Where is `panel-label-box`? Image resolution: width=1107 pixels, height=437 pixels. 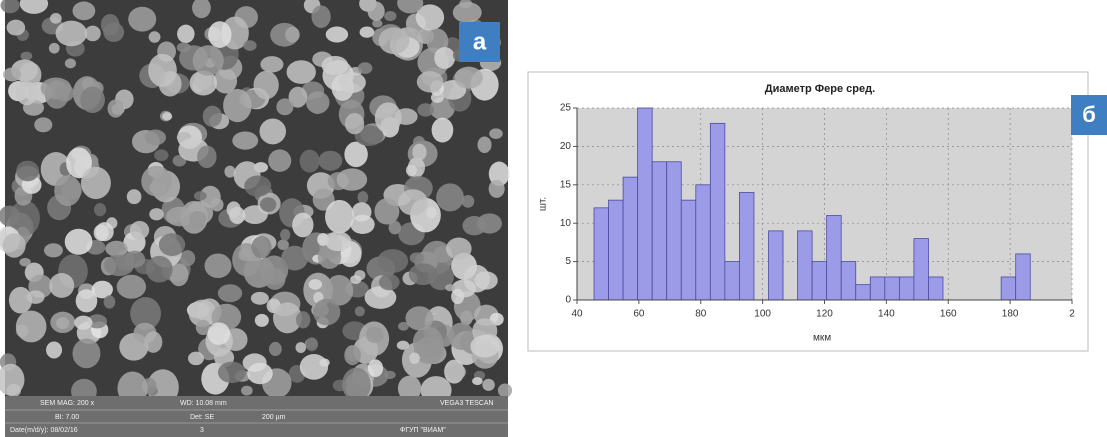 panel-label-box is located at coordinates (479, 42).